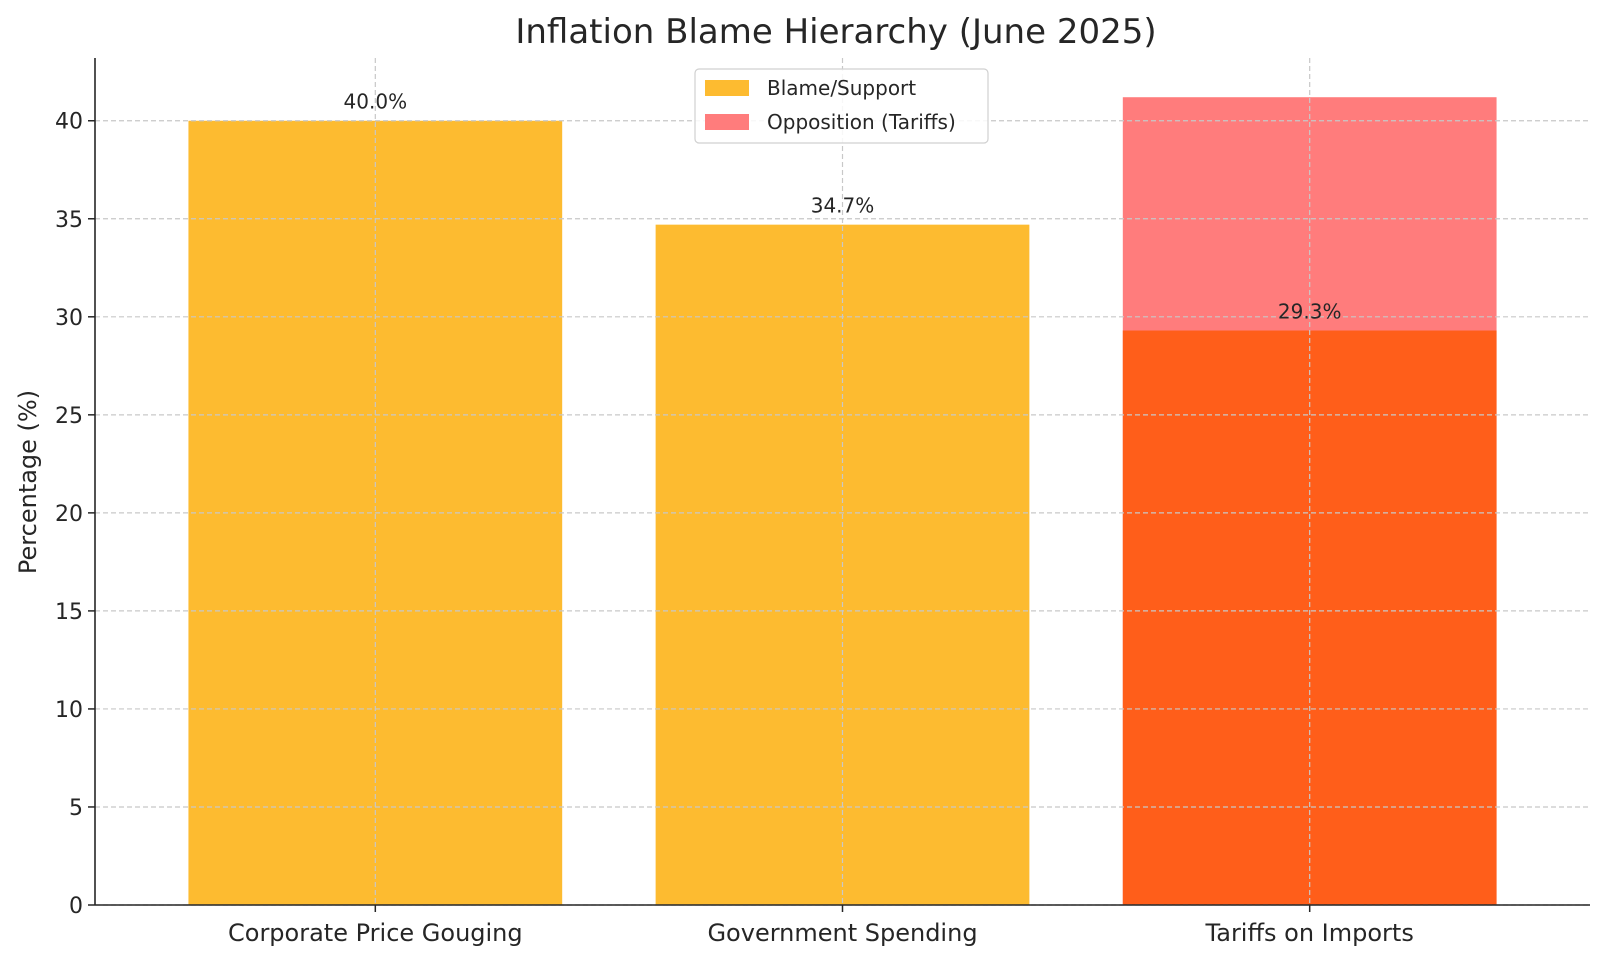  What do you see at coordinates (1309, 933) in the screenshot?
I see `x-tick-label: Tariffs on Imports` at bounding box center [1309, 933].